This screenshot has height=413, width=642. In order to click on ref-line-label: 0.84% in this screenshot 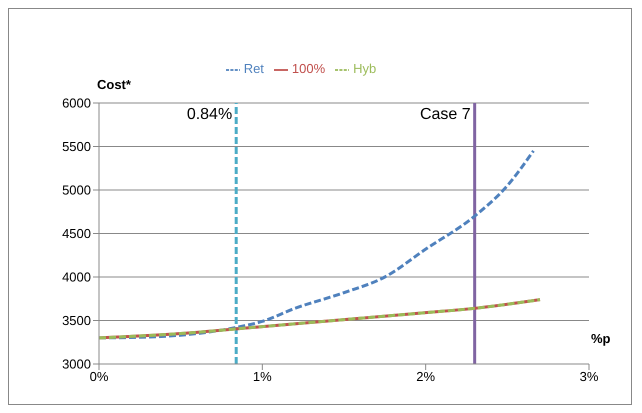, I will do `click(209, 114)`.